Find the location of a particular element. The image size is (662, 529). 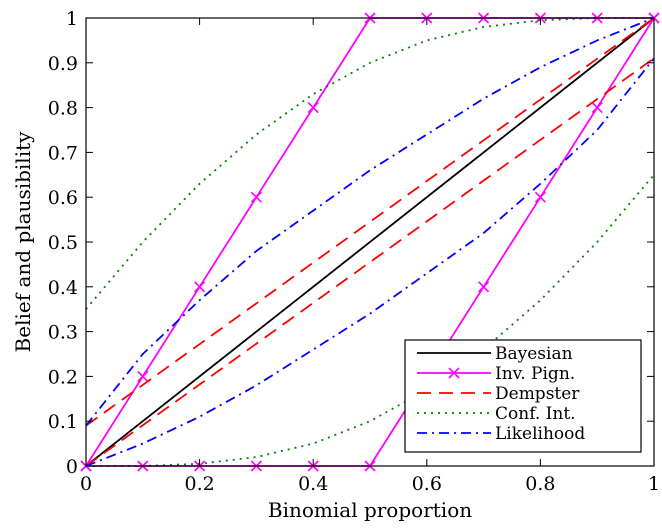

legend-label-likelihood: Likelihood is located at coordinates (540, 434).